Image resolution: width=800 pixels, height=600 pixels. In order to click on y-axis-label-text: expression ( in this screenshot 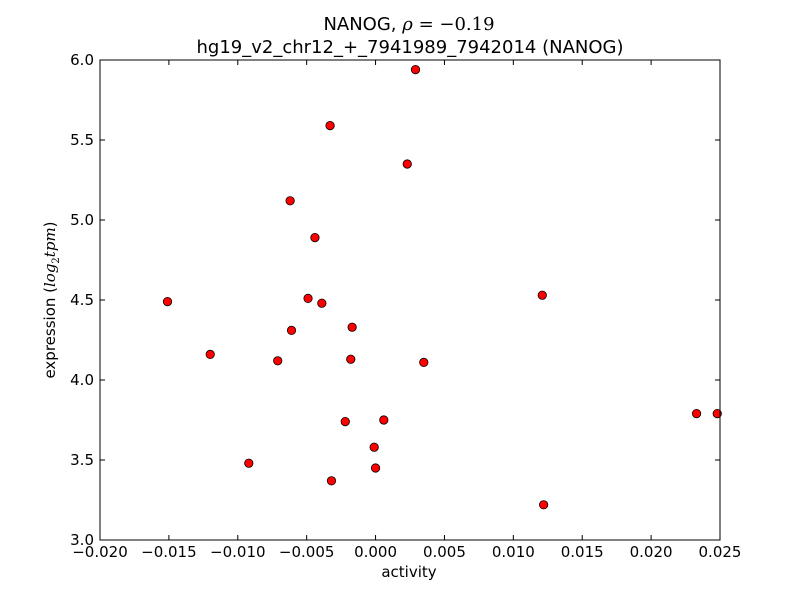, I will do `click(50, 333)`.